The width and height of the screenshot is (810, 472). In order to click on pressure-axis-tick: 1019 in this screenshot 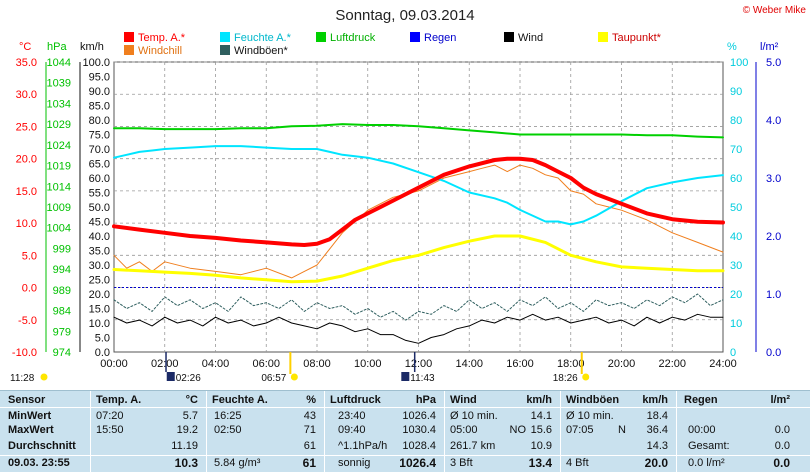, I will do `click(59, 167)`.